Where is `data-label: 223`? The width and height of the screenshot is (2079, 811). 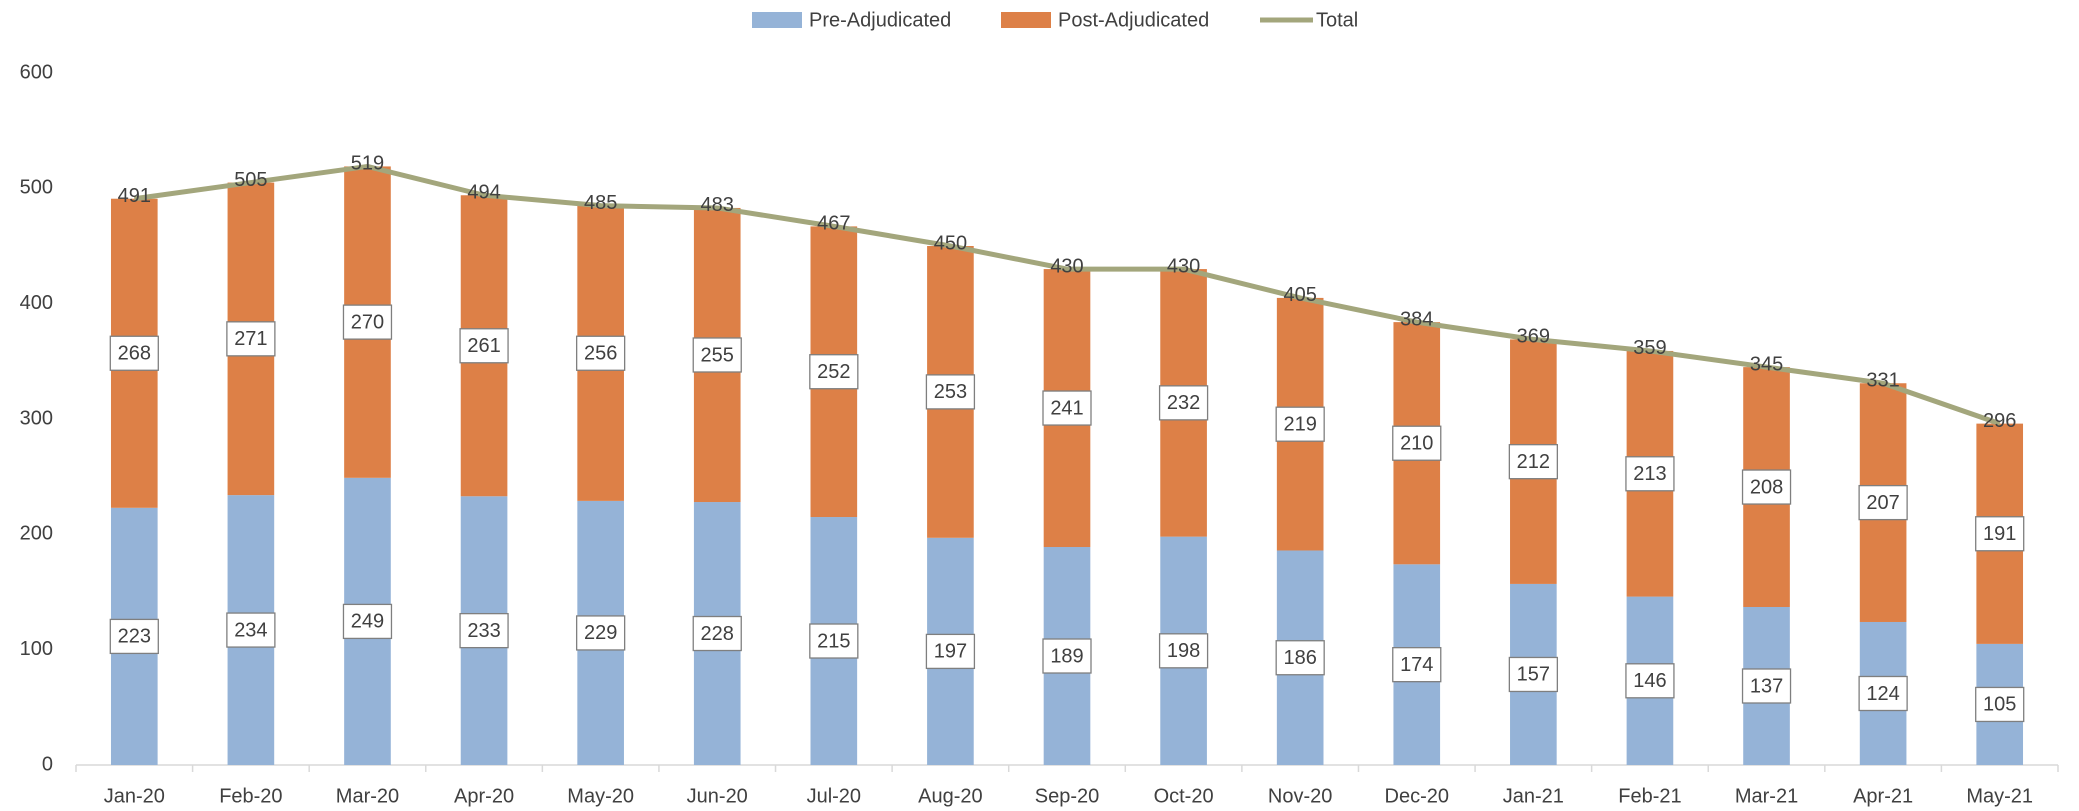 data-label: 223 is located at coordinates (134, 637).